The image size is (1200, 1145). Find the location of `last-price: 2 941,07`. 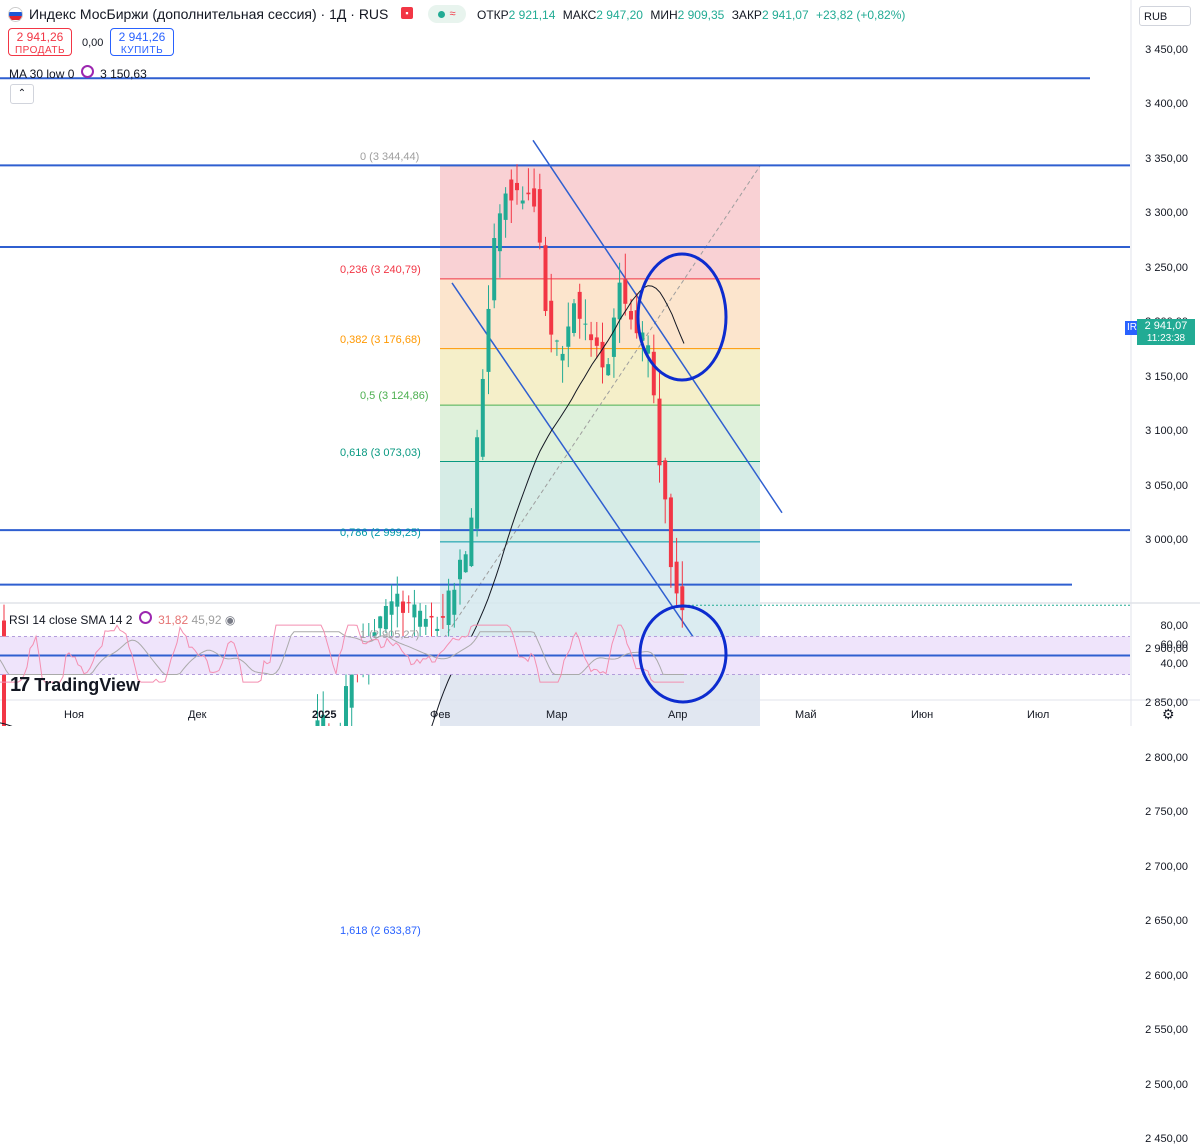

last-price: 2 941,07 is located at coordinates (1166, 326).